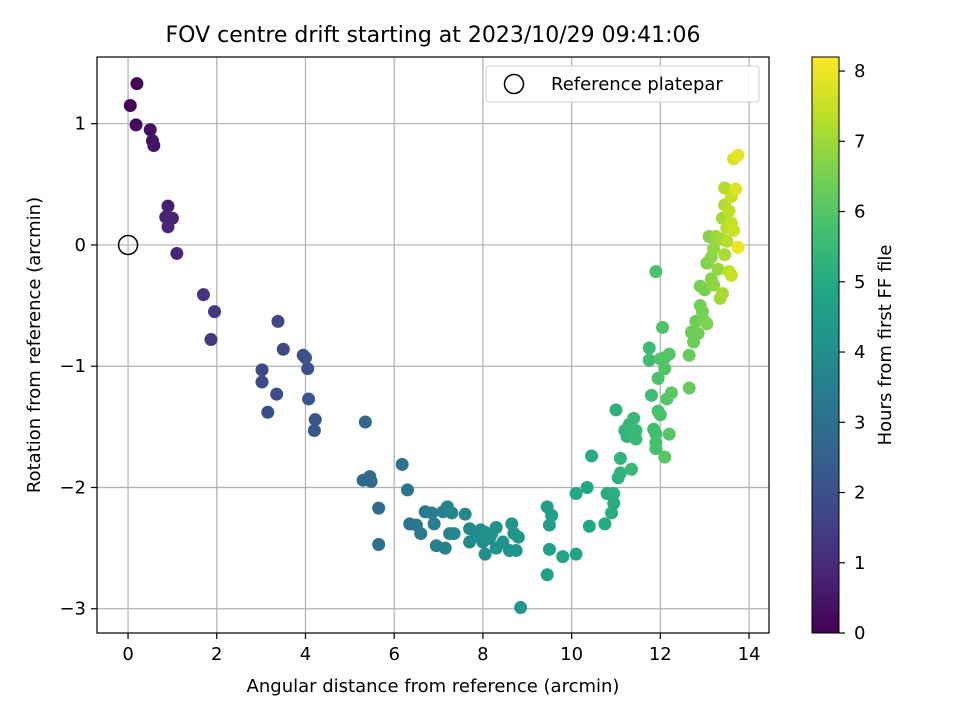  Describe the element at coordinates (127, 654) in the screenshot. I see `x-tick-label: 0` at that location.